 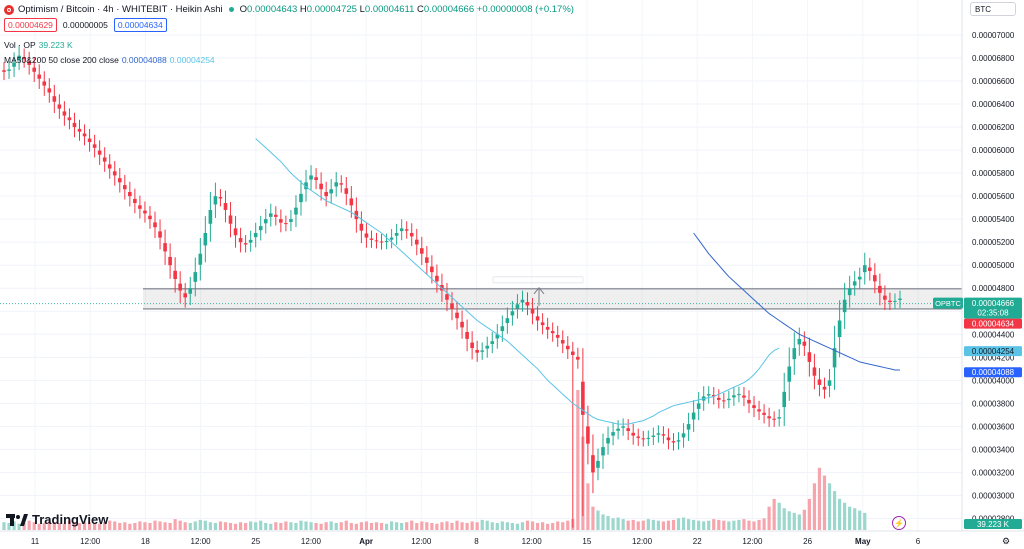 What do you see at coordinates (993, 303) in the screenshot?
I see `last-price-tag: 0.00004666` at bounding box center [993, 303].